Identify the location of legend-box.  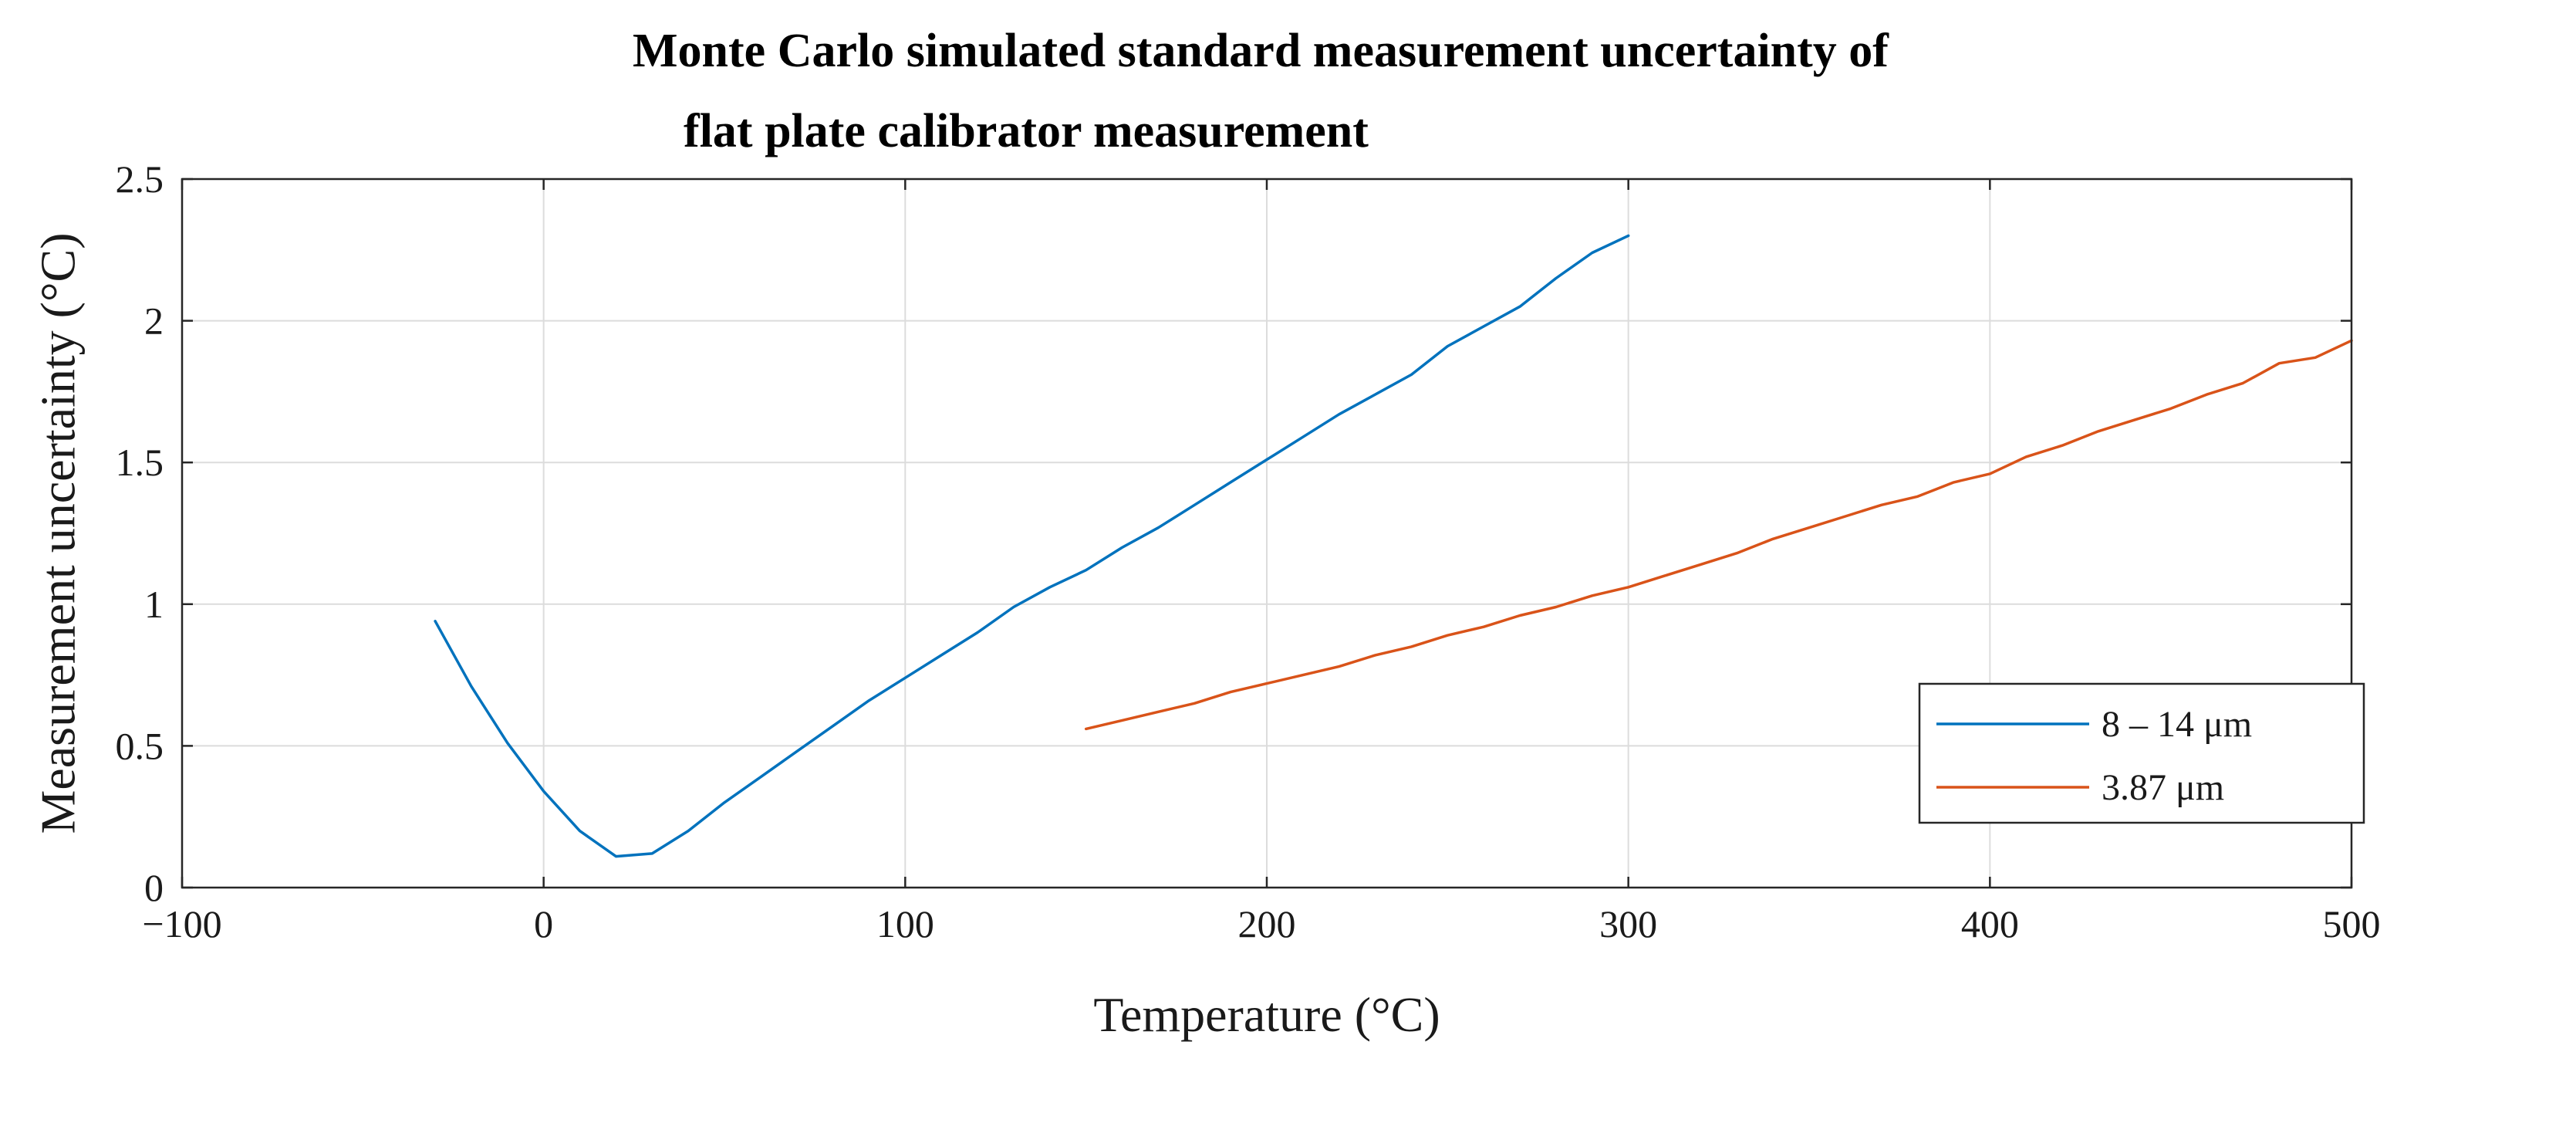
(2141, 753).